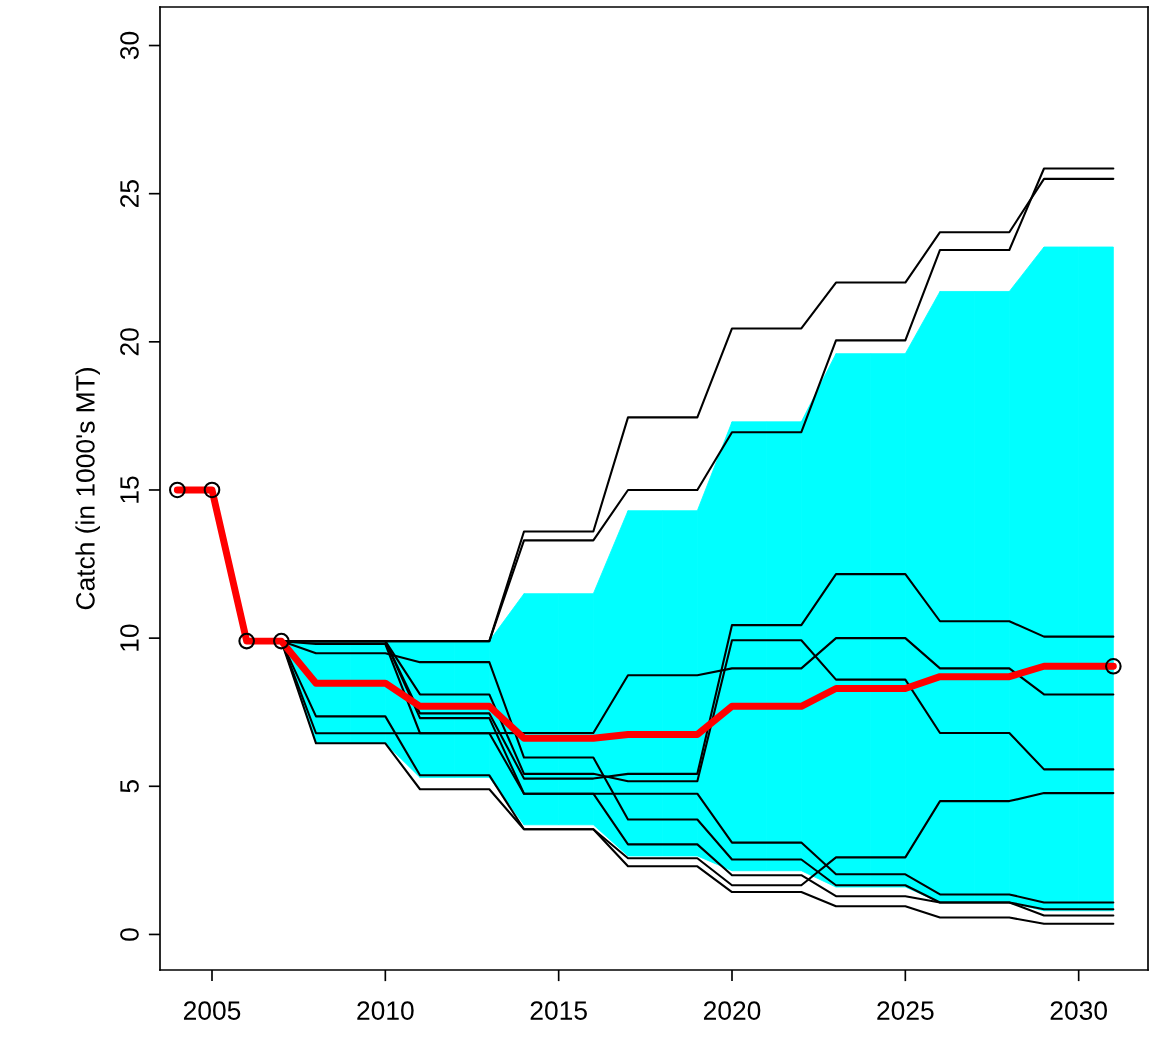 This screenshot has height=1051, width=1151. I want to click on y-tick-label: 30, so click(129, 45).